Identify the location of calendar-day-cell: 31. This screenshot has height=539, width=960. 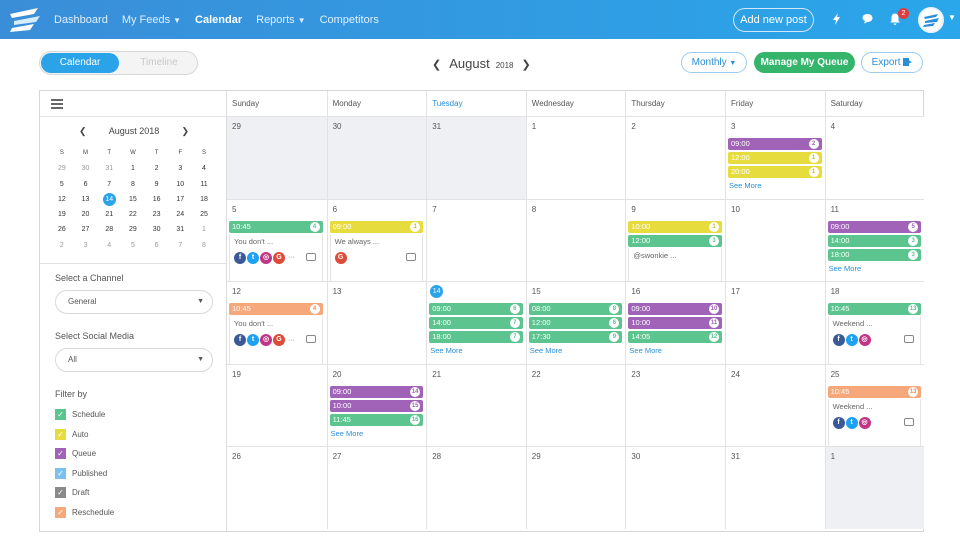
(476, 157).